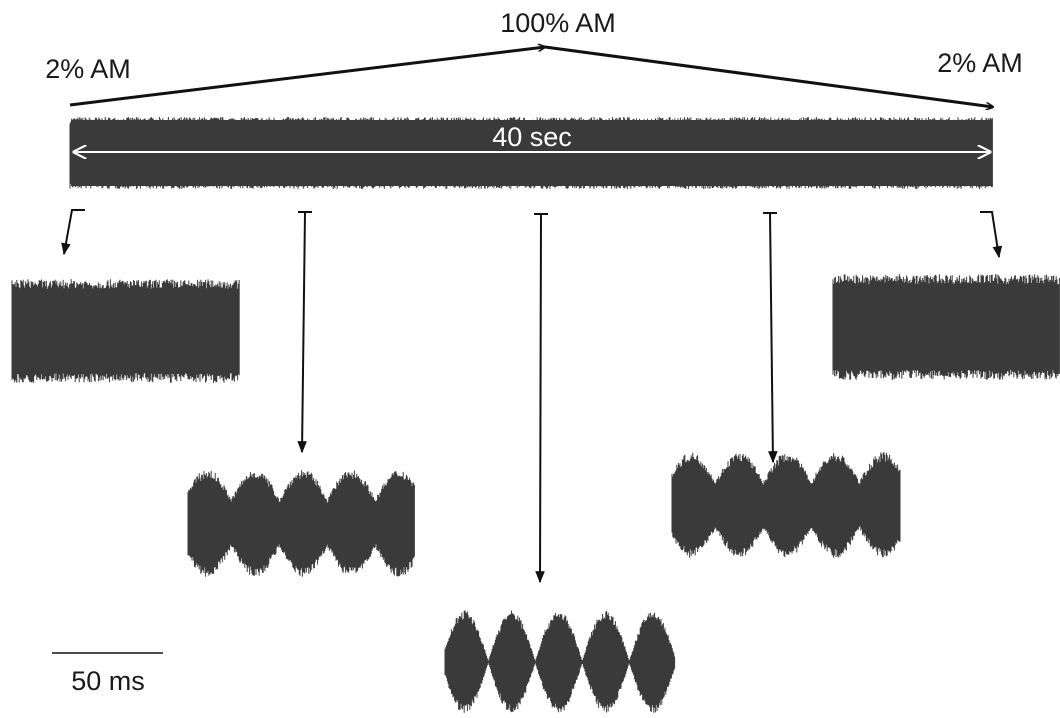 Image resolution: width=1060 pixels, height=718 pixels. I want to click on start-label: 2% AM, so click(88, 69).